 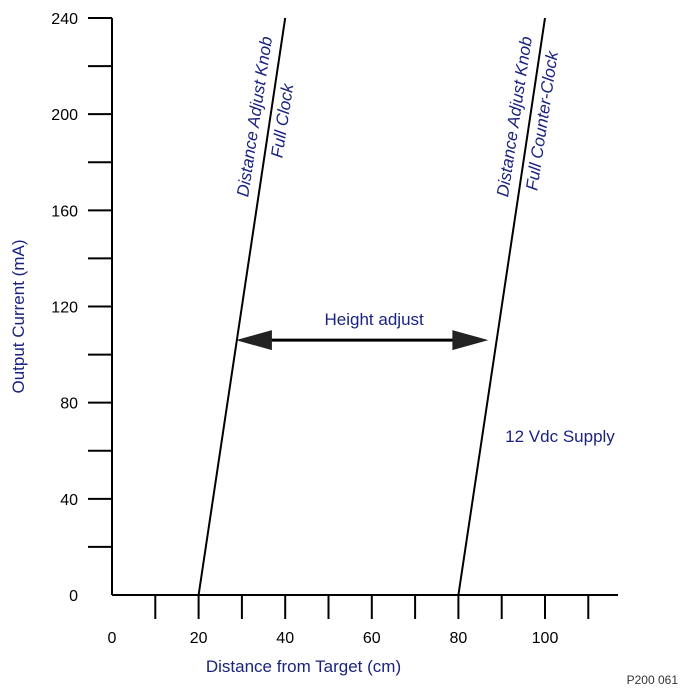 I want to click on y-tick-label: 120, so click(x=64, y=308).